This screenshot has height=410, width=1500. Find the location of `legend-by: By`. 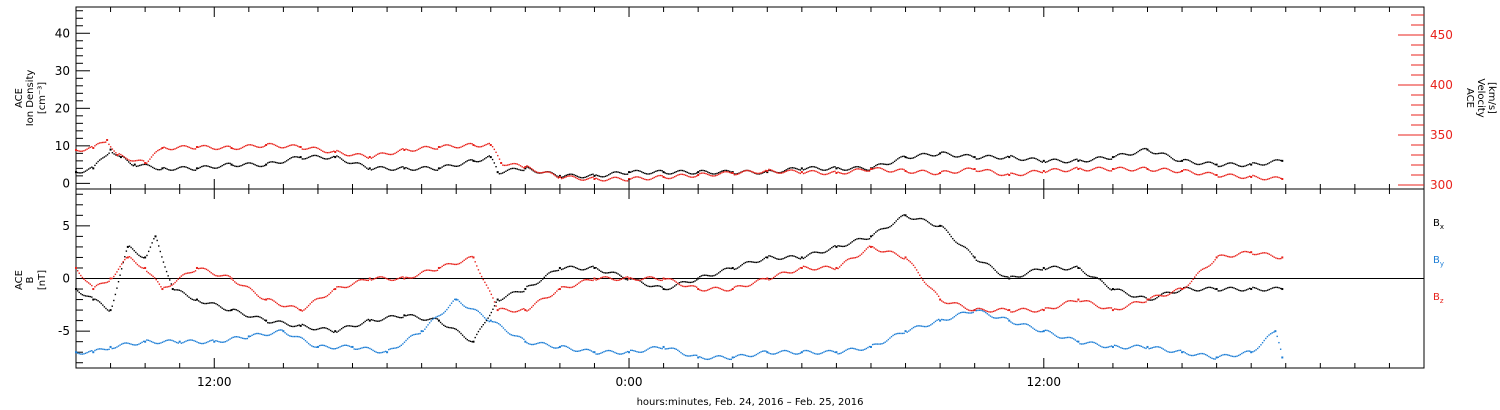

legend-by: By is located at coordinates (1438, 261).